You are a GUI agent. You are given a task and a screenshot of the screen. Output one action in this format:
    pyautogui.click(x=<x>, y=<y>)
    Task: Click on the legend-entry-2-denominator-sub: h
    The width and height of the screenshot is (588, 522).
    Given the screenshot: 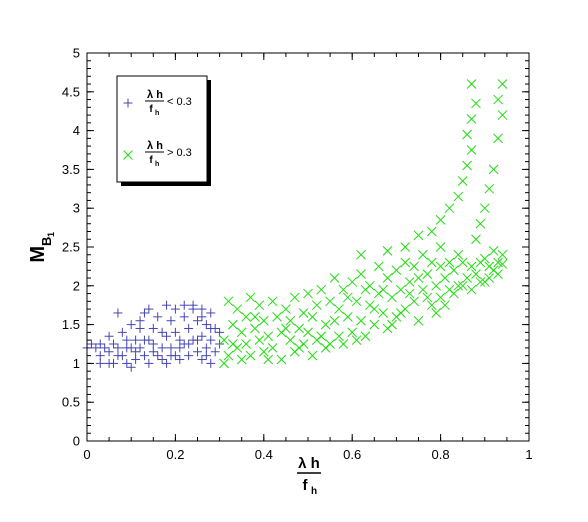 What is the action you would take?
    pyautogui.click(x=157, y=164)
    